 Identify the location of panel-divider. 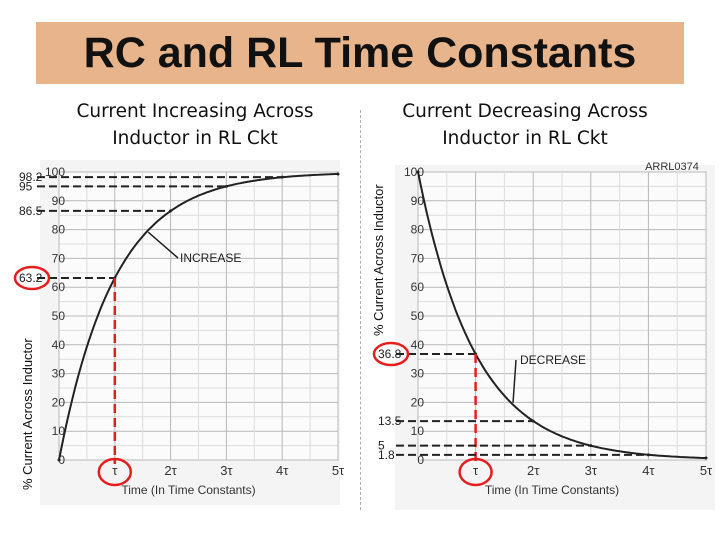
(360, 310).